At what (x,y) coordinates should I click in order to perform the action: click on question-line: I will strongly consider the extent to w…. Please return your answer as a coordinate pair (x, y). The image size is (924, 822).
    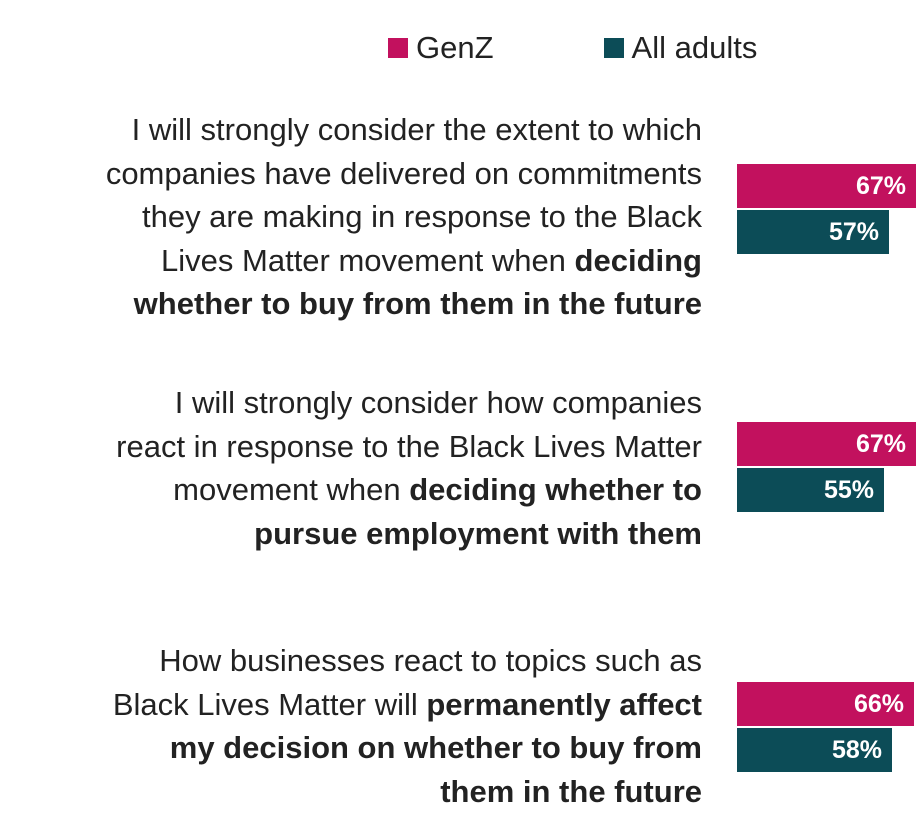
    Looking at the image, I should click on (404, 130).